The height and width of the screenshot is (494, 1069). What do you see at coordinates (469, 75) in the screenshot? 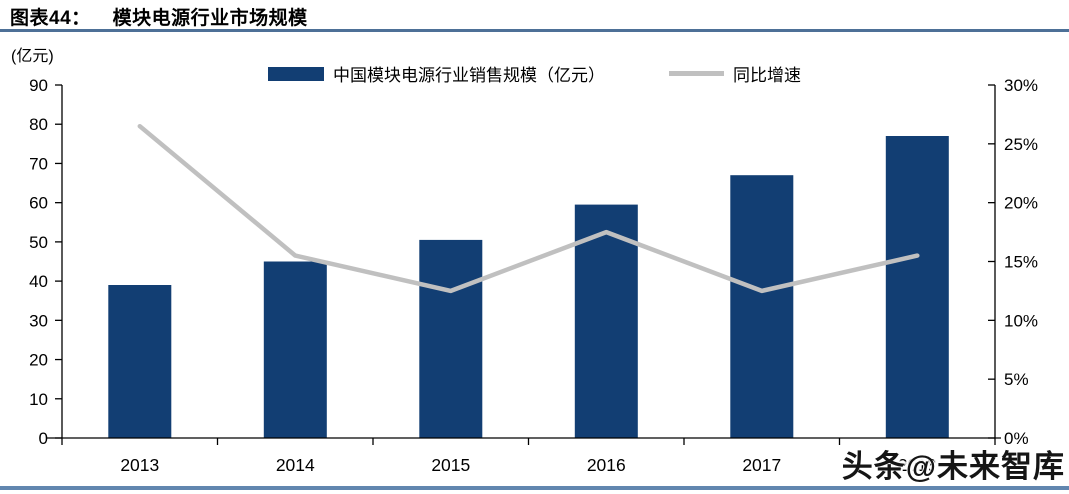
I see `legend-label-sales: 中国模块电源行业销售规模（亿元）` at bounding box center [469, 75].